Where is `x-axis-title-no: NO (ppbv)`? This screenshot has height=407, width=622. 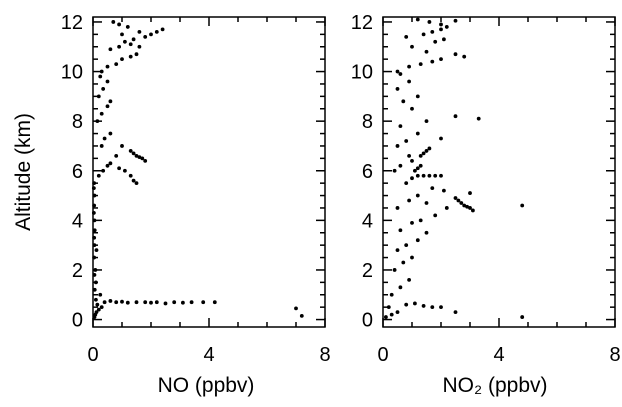
x-axis-title-no: NO (ppbv) is located at coordinates (206, 385).